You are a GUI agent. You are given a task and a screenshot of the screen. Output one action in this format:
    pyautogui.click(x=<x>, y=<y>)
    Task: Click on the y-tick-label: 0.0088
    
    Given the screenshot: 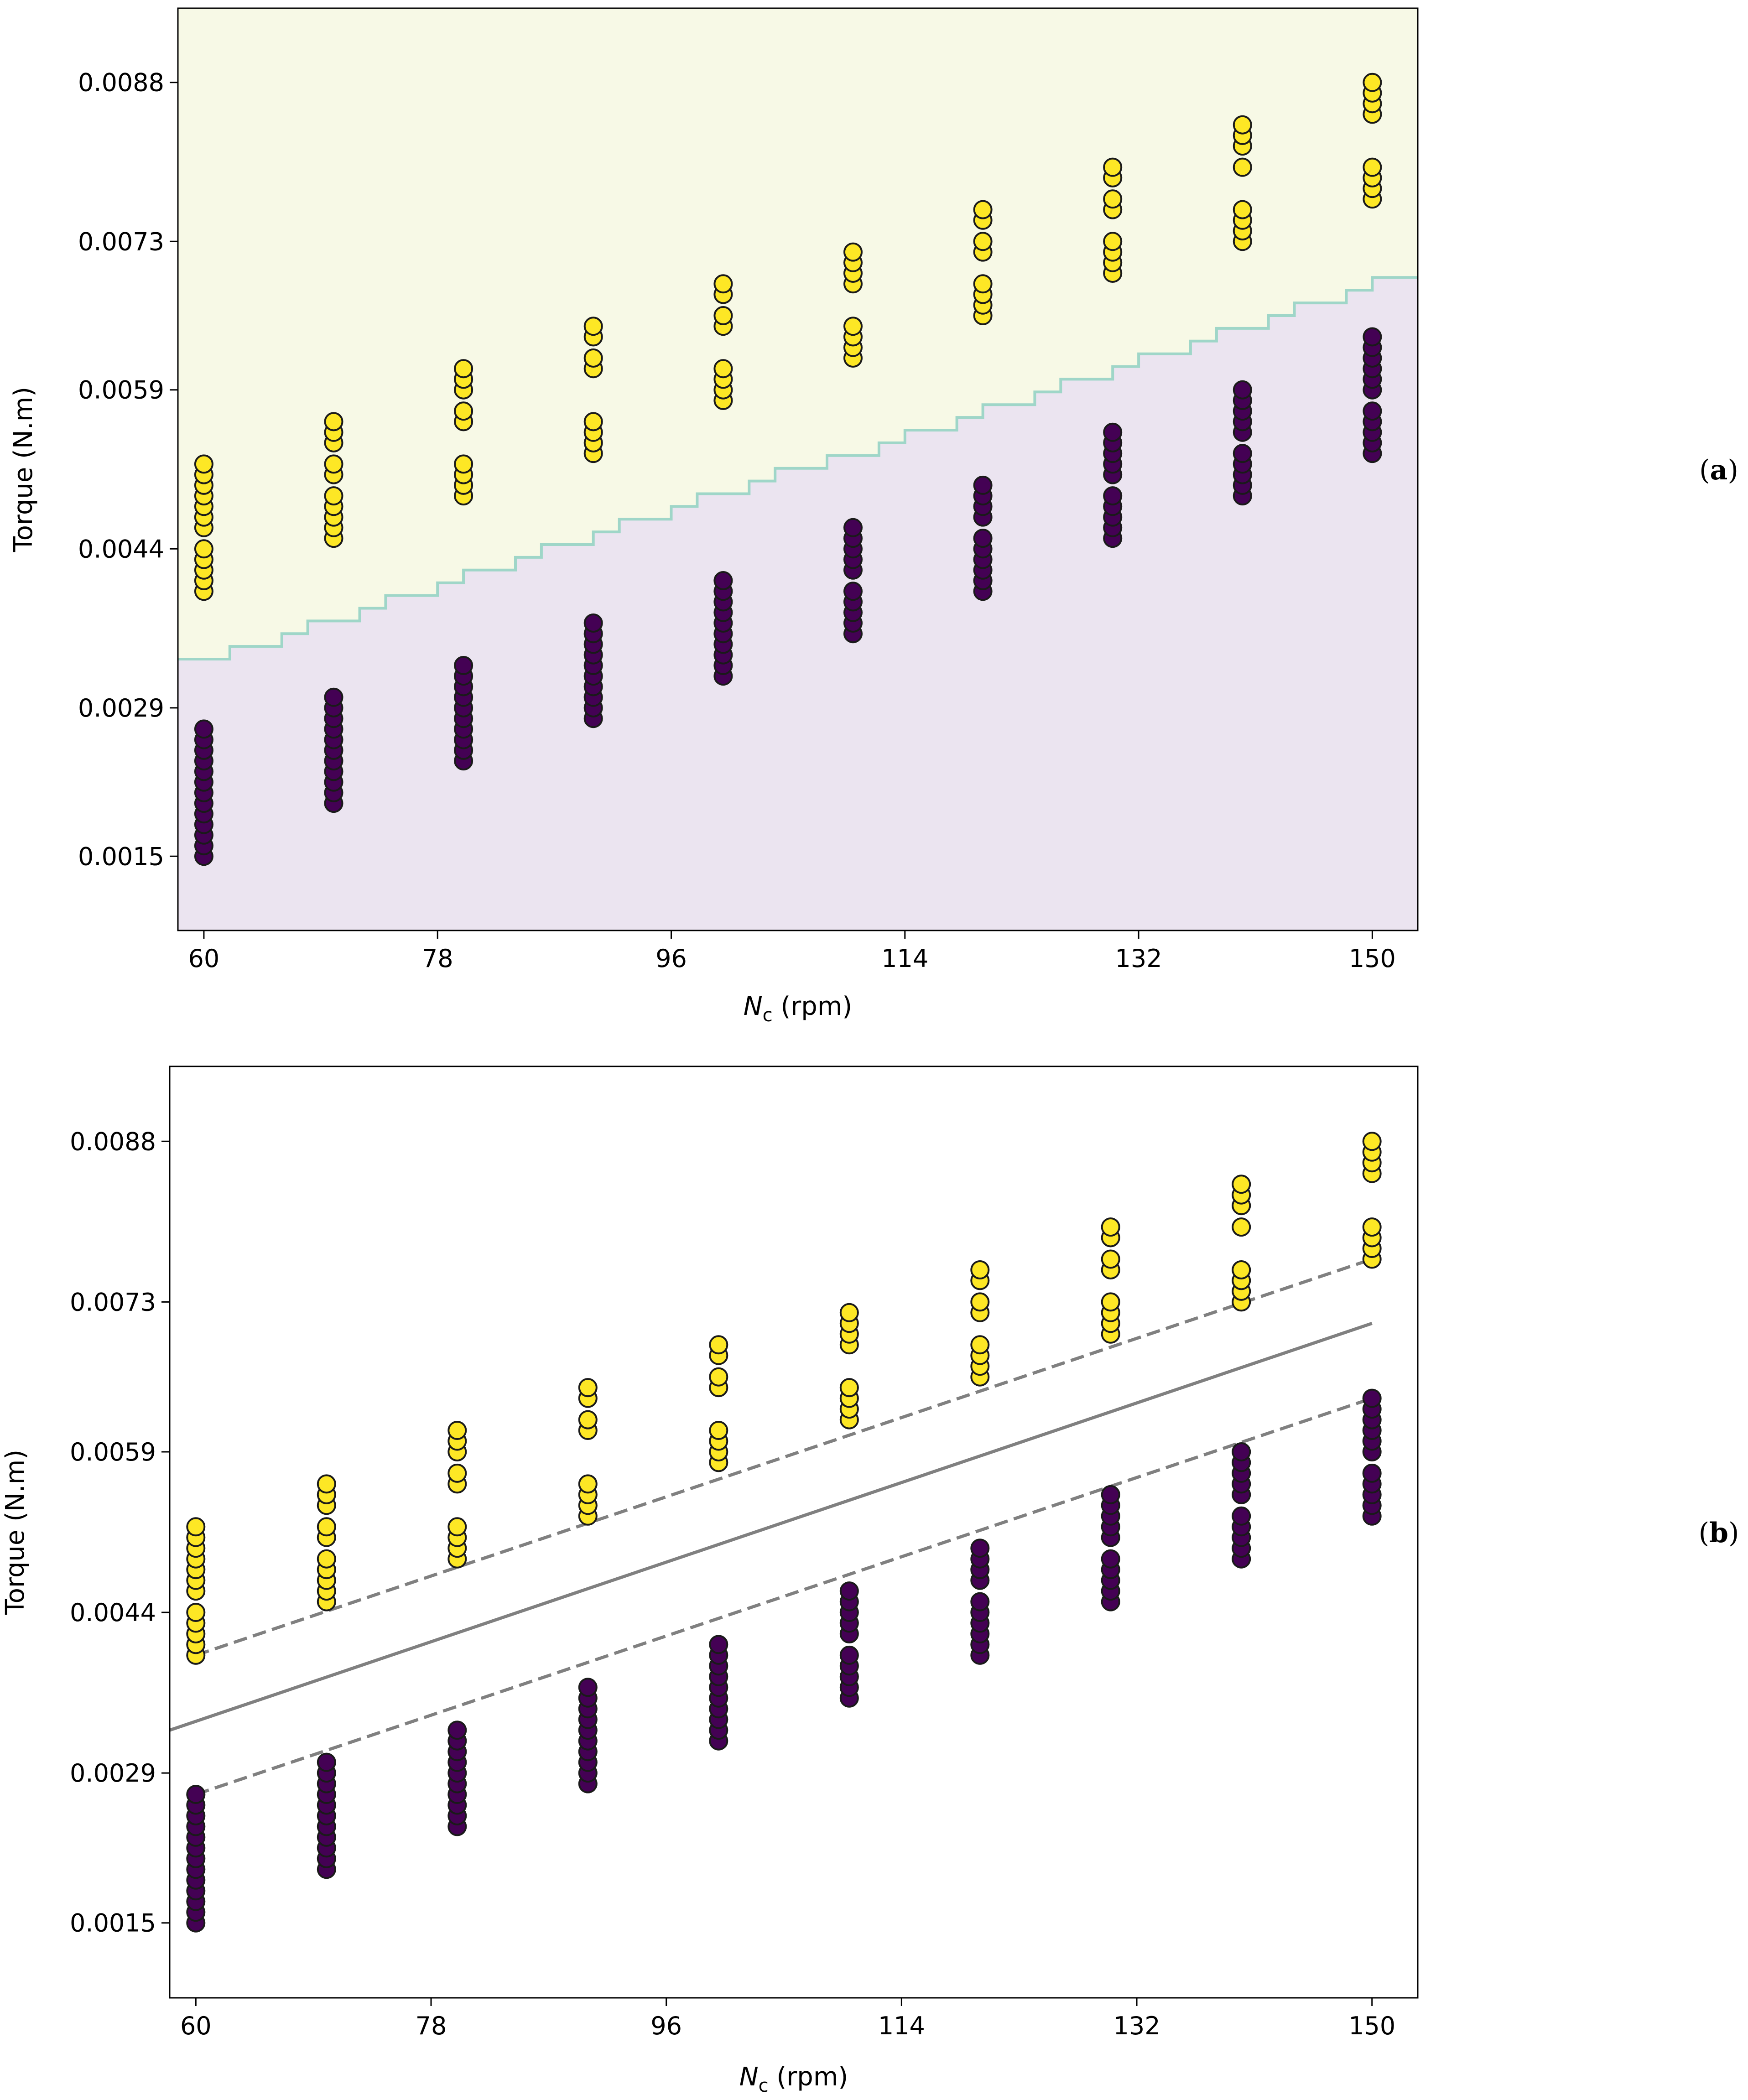 What is the action you would take?
    pyautogui.click(x=121, y=82)
    